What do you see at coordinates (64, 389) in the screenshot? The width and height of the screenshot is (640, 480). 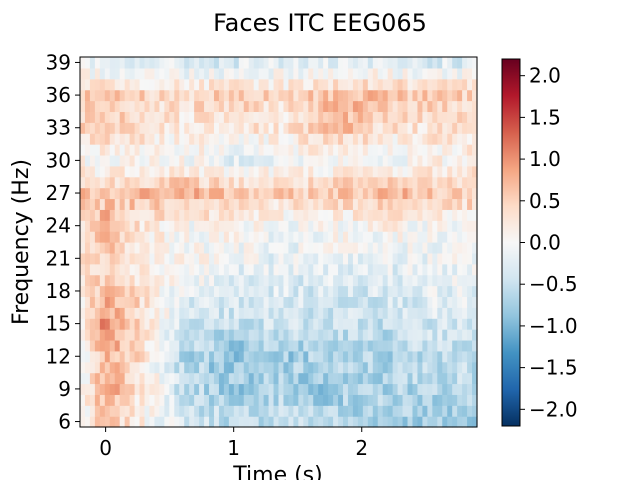 I see `y-tick-label: 9` at bounding box center [64, 389].